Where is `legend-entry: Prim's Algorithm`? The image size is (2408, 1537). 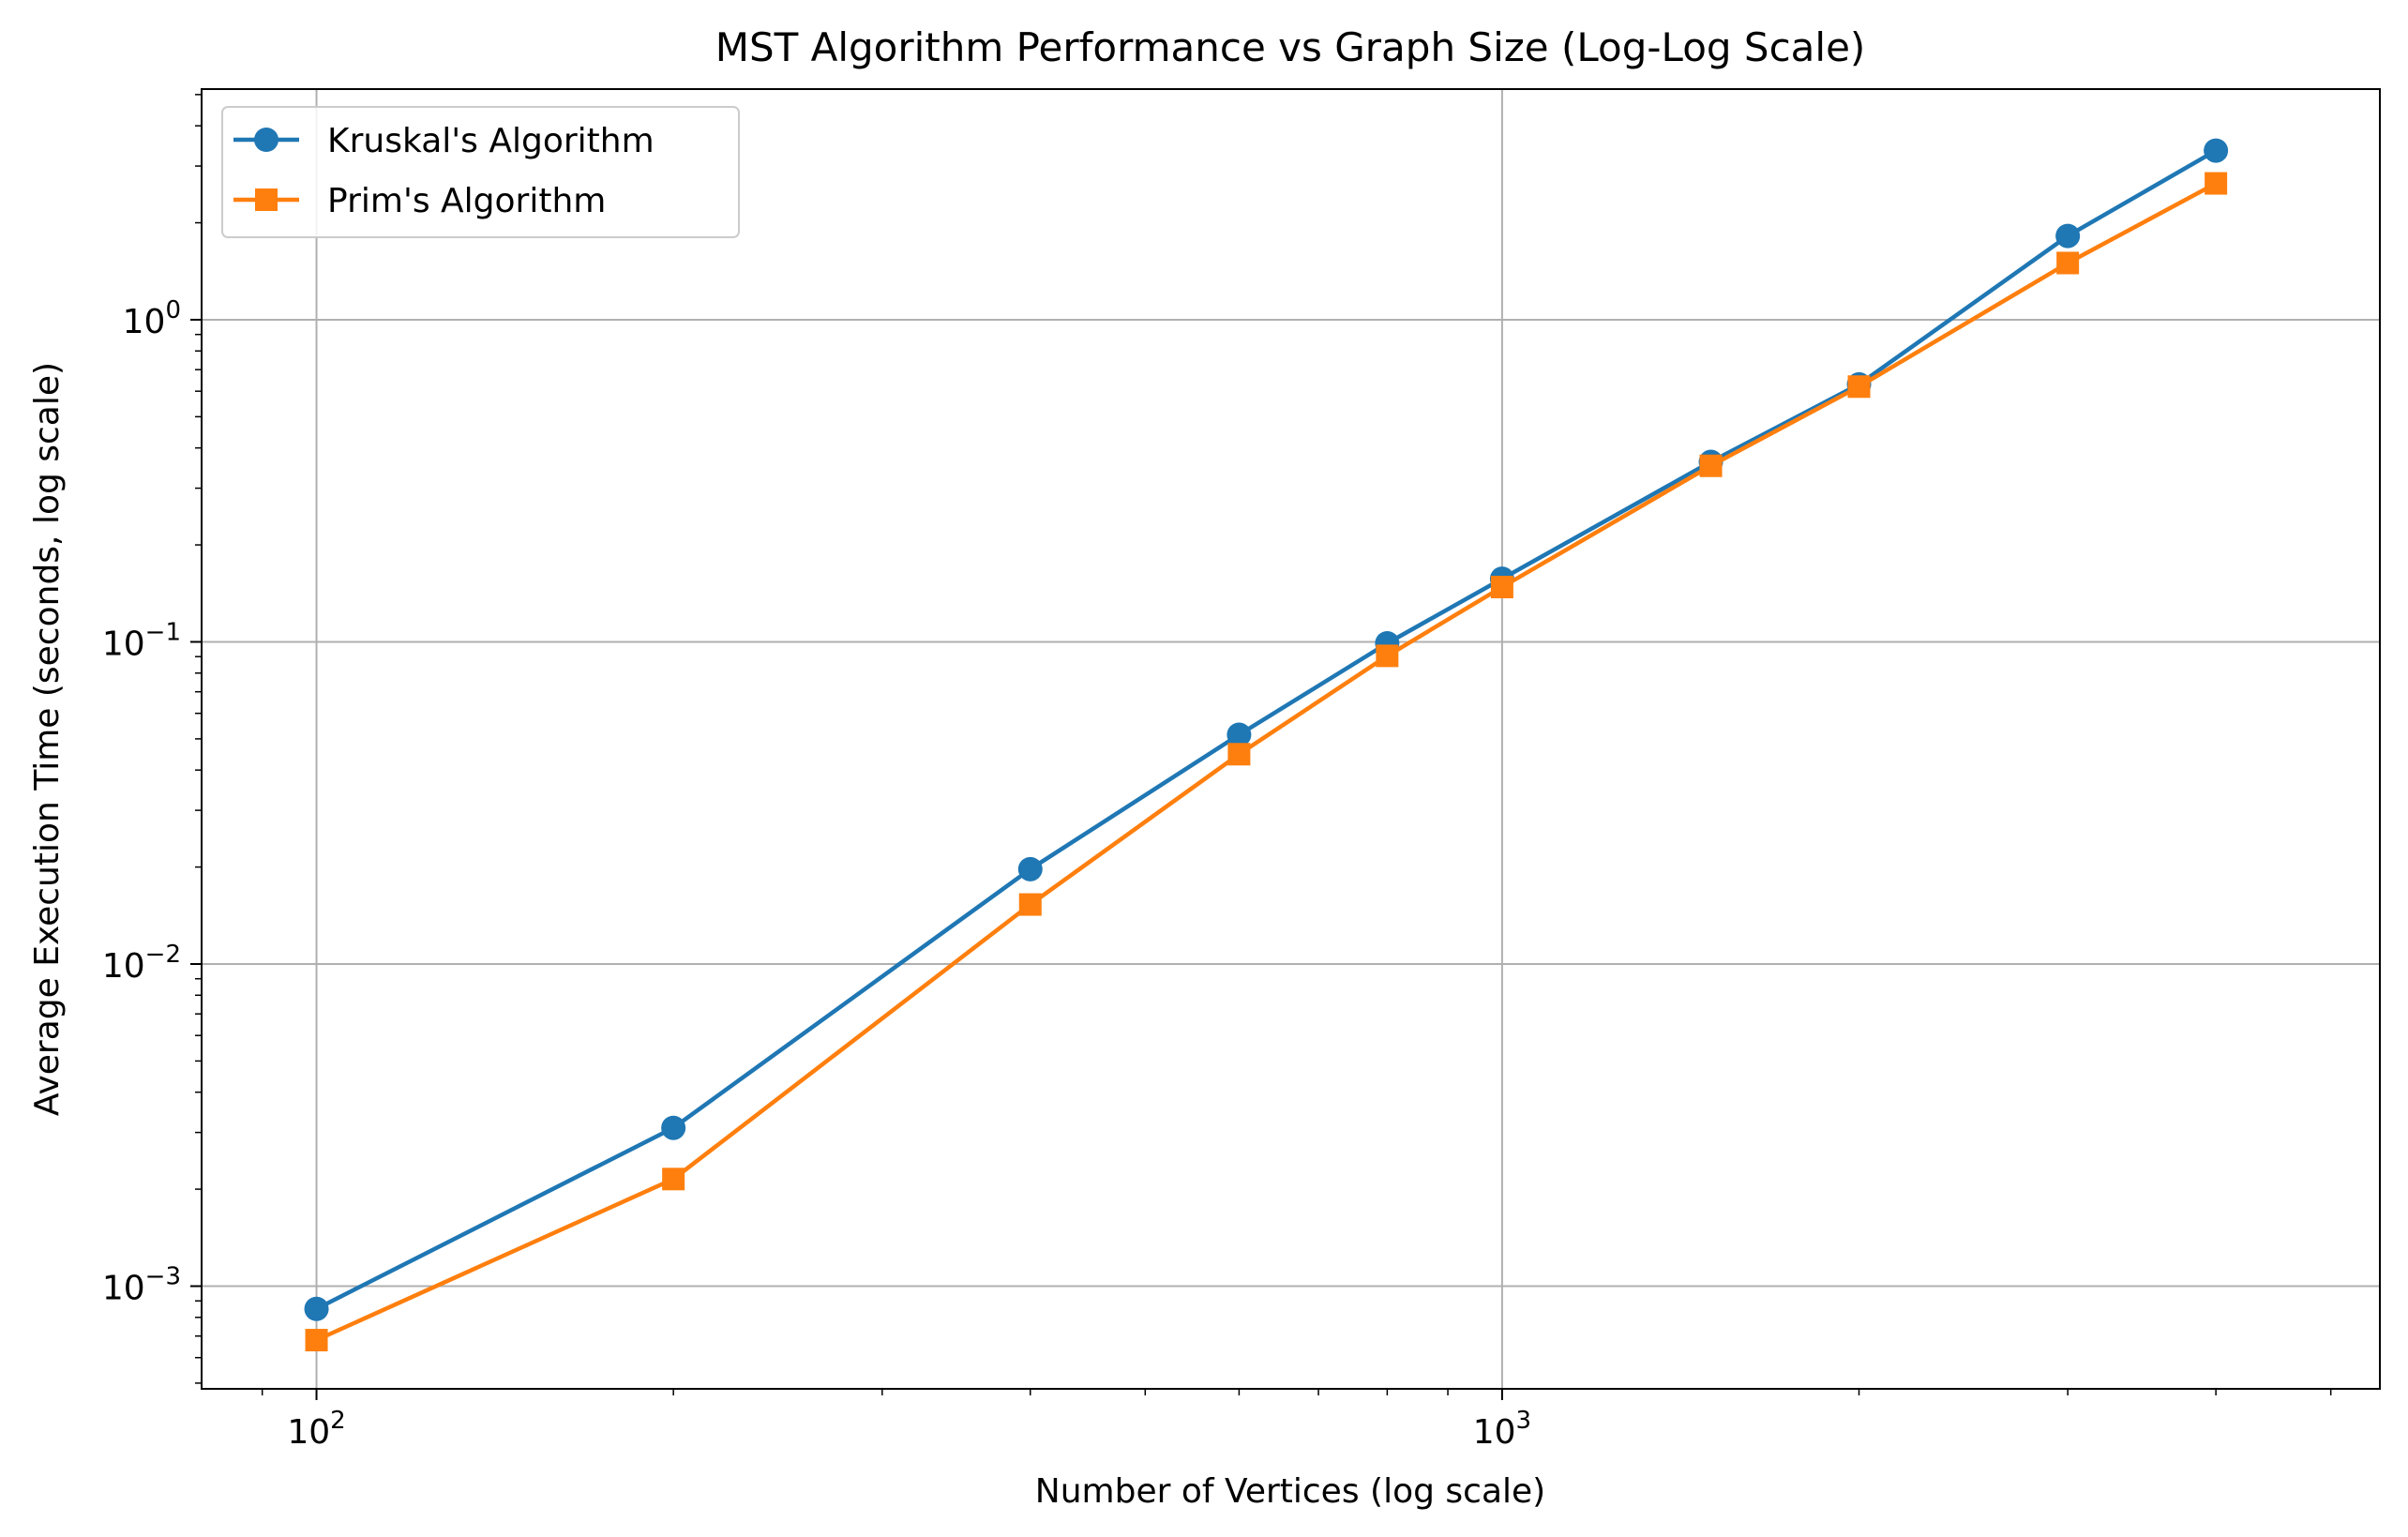 legend-entry: Prim's Algorithm is located at coordinates (419, 201).